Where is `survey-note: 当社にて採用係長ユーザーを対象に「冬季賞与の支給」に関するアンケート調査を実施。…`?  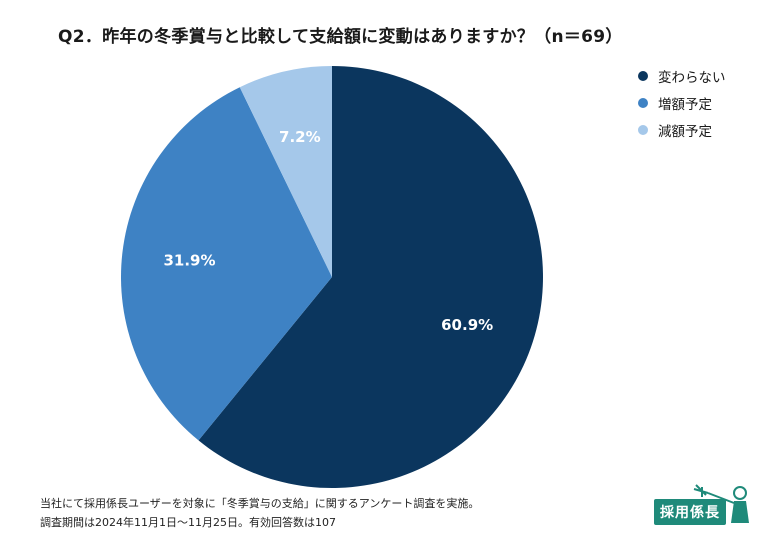
survey-note: 当社にて採用係長ユーザーを対象に「冬季賞与の支給」に関するアンケート調査を実施。… is located at coordinates (259, 513).